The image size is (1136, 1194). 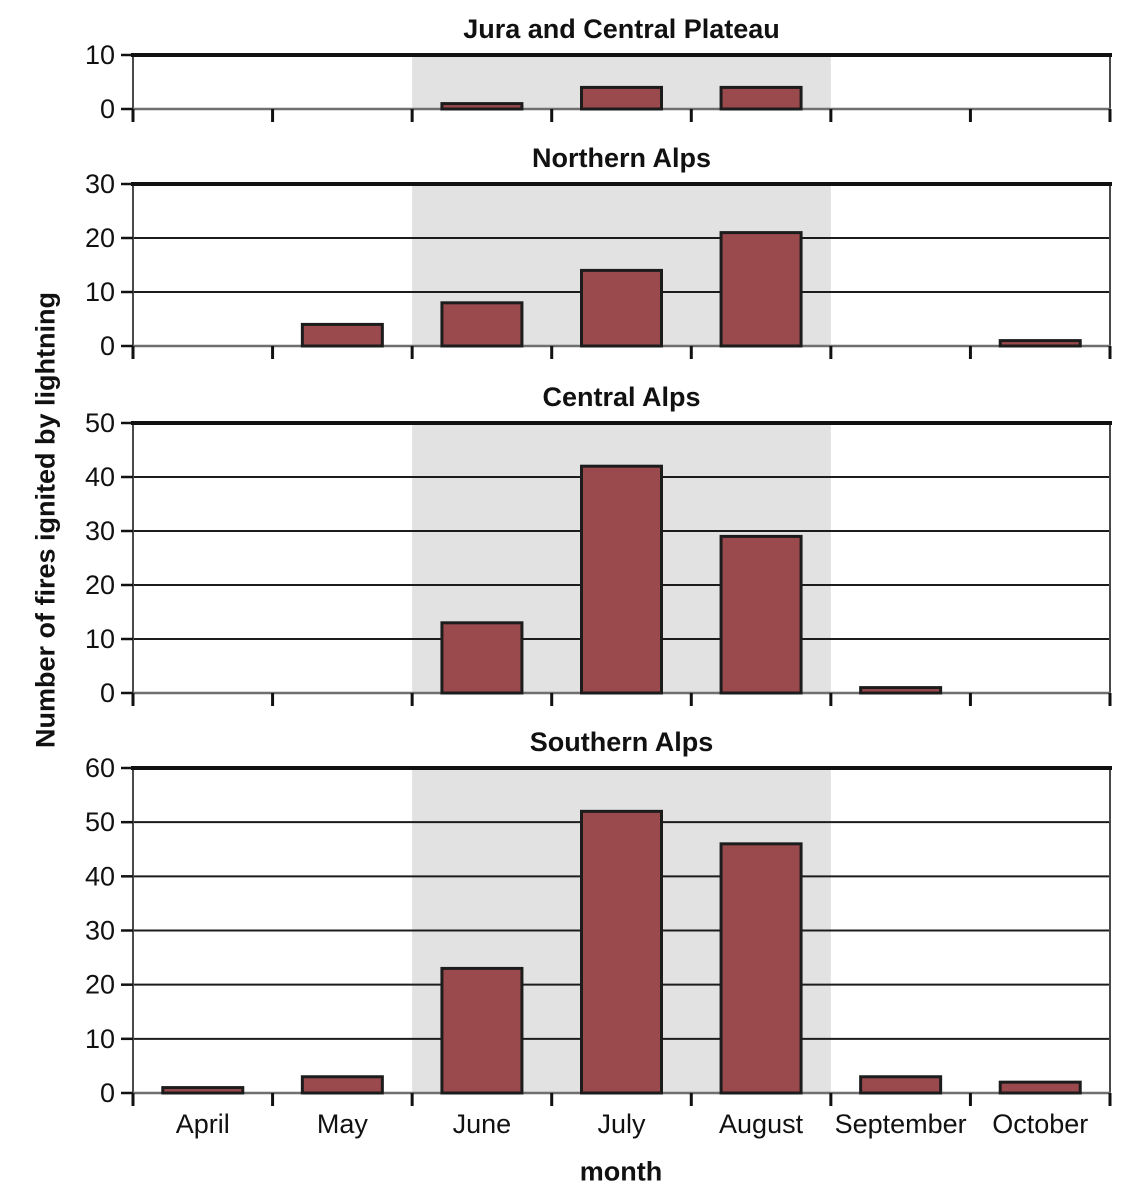 I want to click on bar-september-southern-alps, so click(x=901, y=1085).